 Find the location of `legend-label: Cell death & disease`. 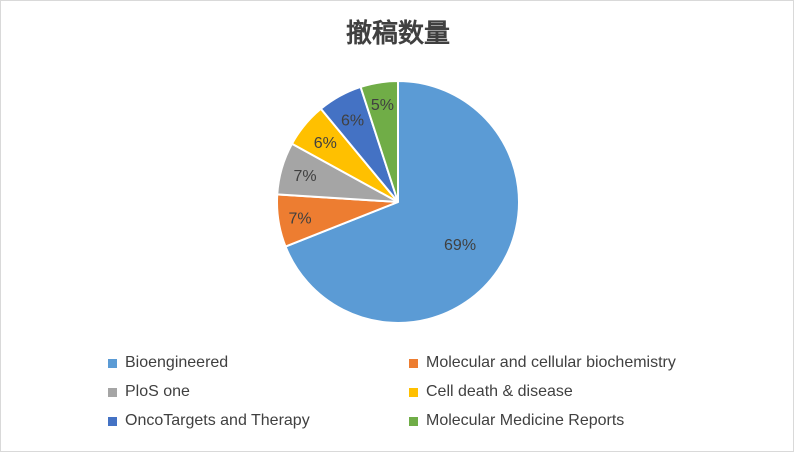

legend-label: Cell death & disease is located at coordinates (499, 391).